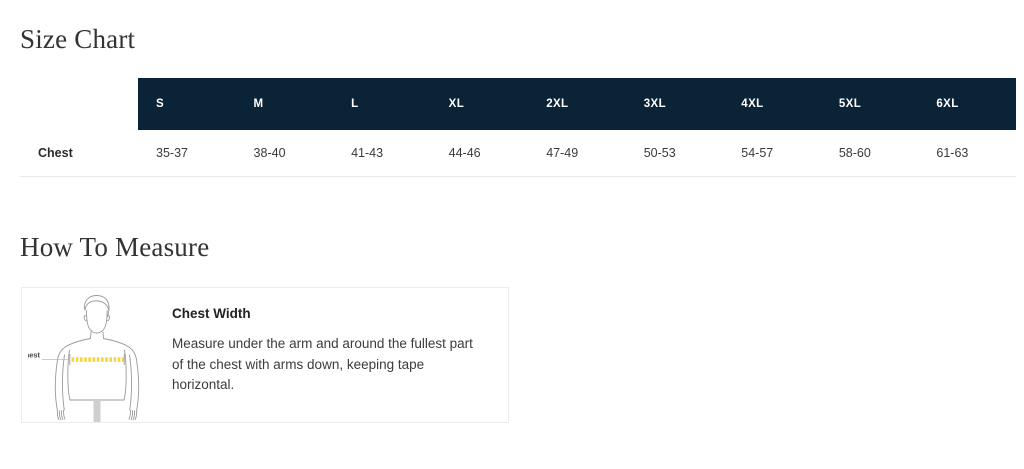 The height and width of the screenshot is (469, 1024). What do you see at coordinates (79, 153) in the screenshot?
I see `row-label-chest: Chest` at bounding box center [79, 153].